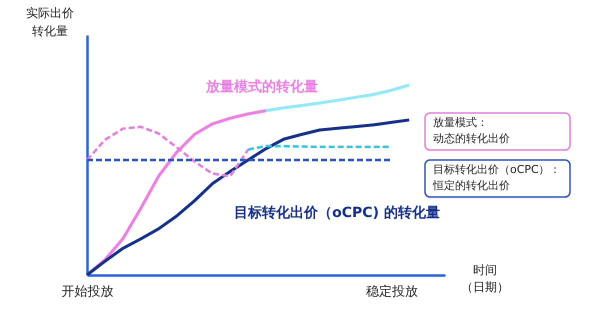 The height and width of the screenshot is (335, 600). I want to click on text: 目标转化出价（oCPC) 的转化量, so click(337, 213).